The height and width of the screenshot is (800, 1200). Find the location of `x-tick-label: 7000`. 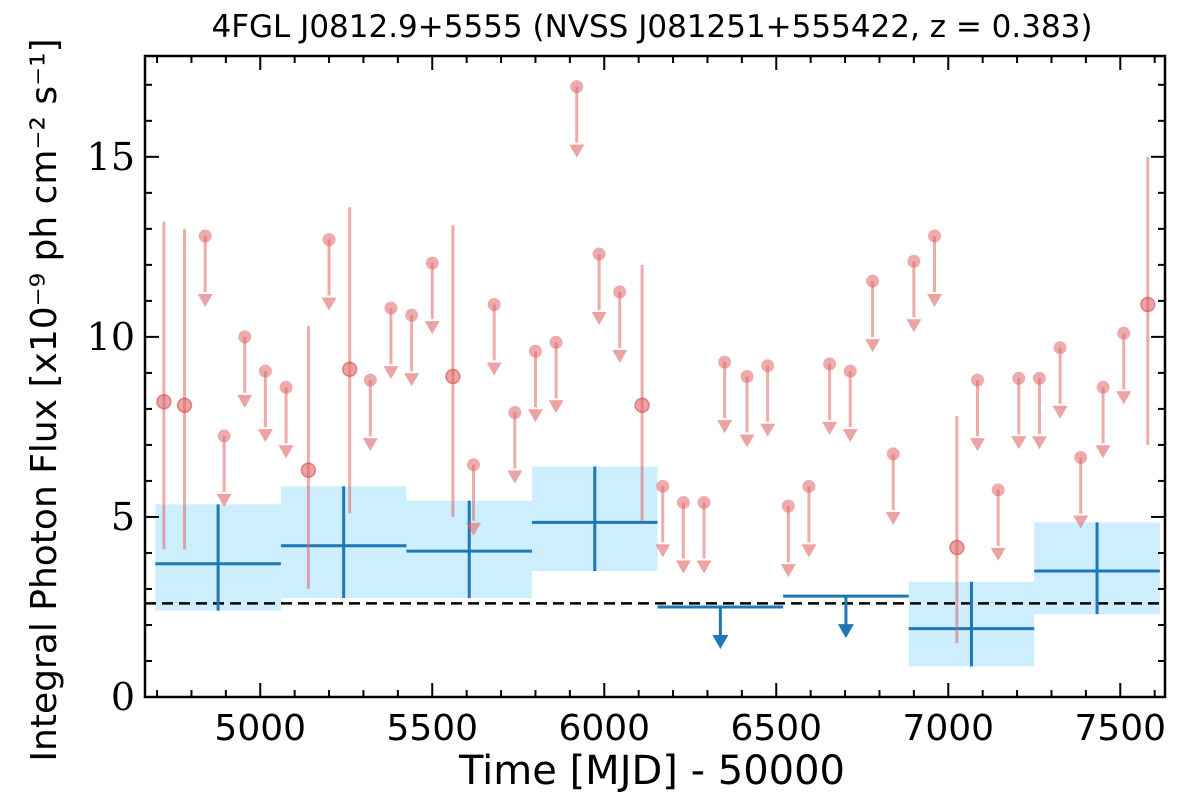

x-tick-label: 7000 is located at coordinates (948, 728).